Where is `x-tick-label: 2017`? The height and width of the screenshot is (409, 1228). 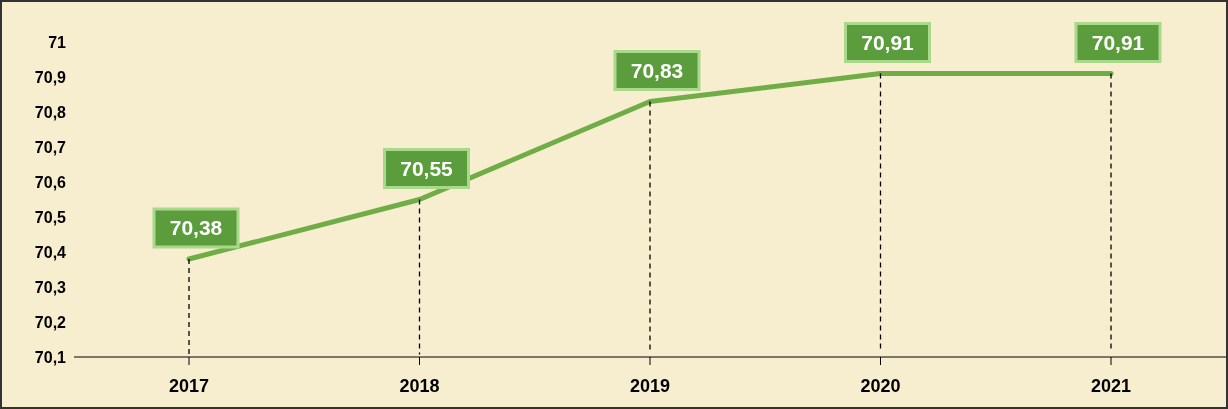
x-tick-label: 2017 is located at coordinates (189, 385).